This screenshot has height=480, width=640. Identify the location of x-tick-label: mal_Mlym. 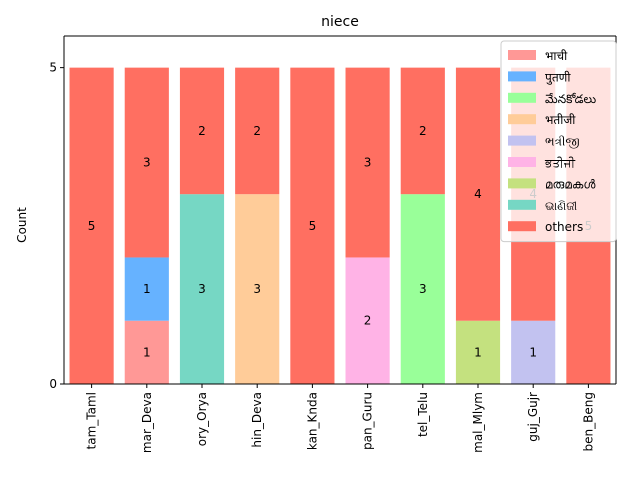
(478, 422).